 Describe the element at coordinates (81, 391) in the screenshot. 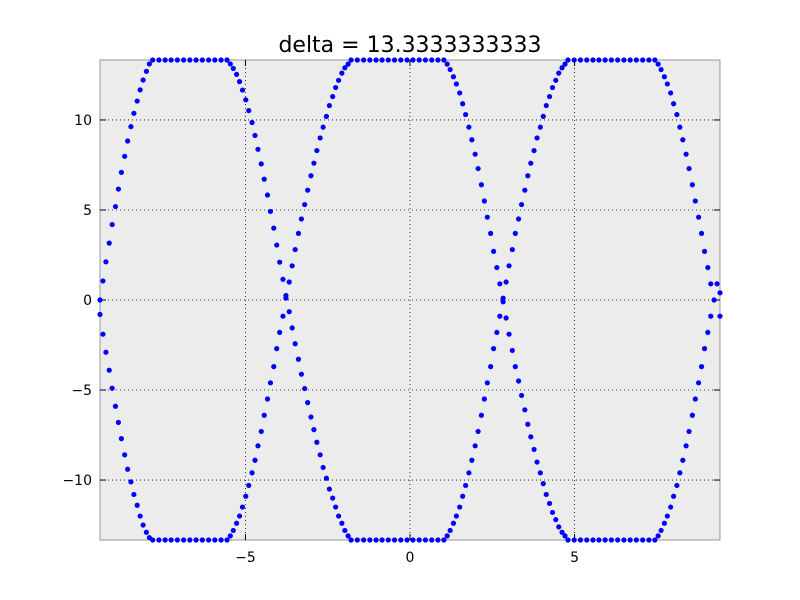

I see `y-tick-label: −5` at that location.